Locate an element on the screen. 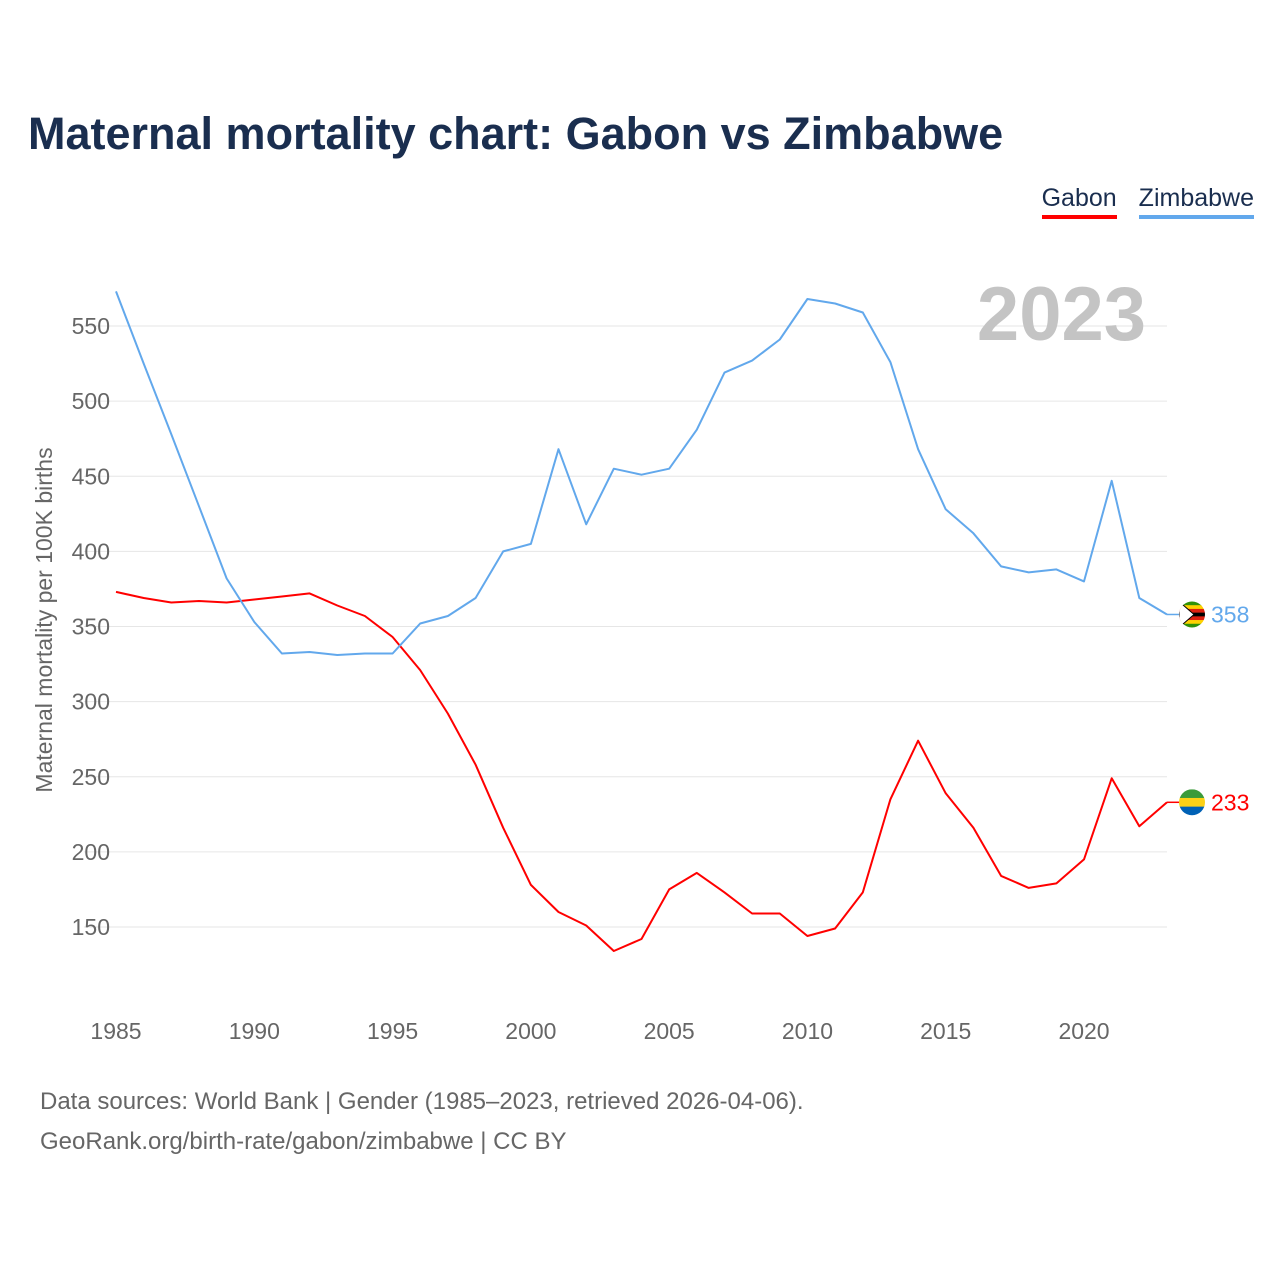 The image size is (1280, 1280). legend-gabon: Gabon is located at coordinates (1079, 201).